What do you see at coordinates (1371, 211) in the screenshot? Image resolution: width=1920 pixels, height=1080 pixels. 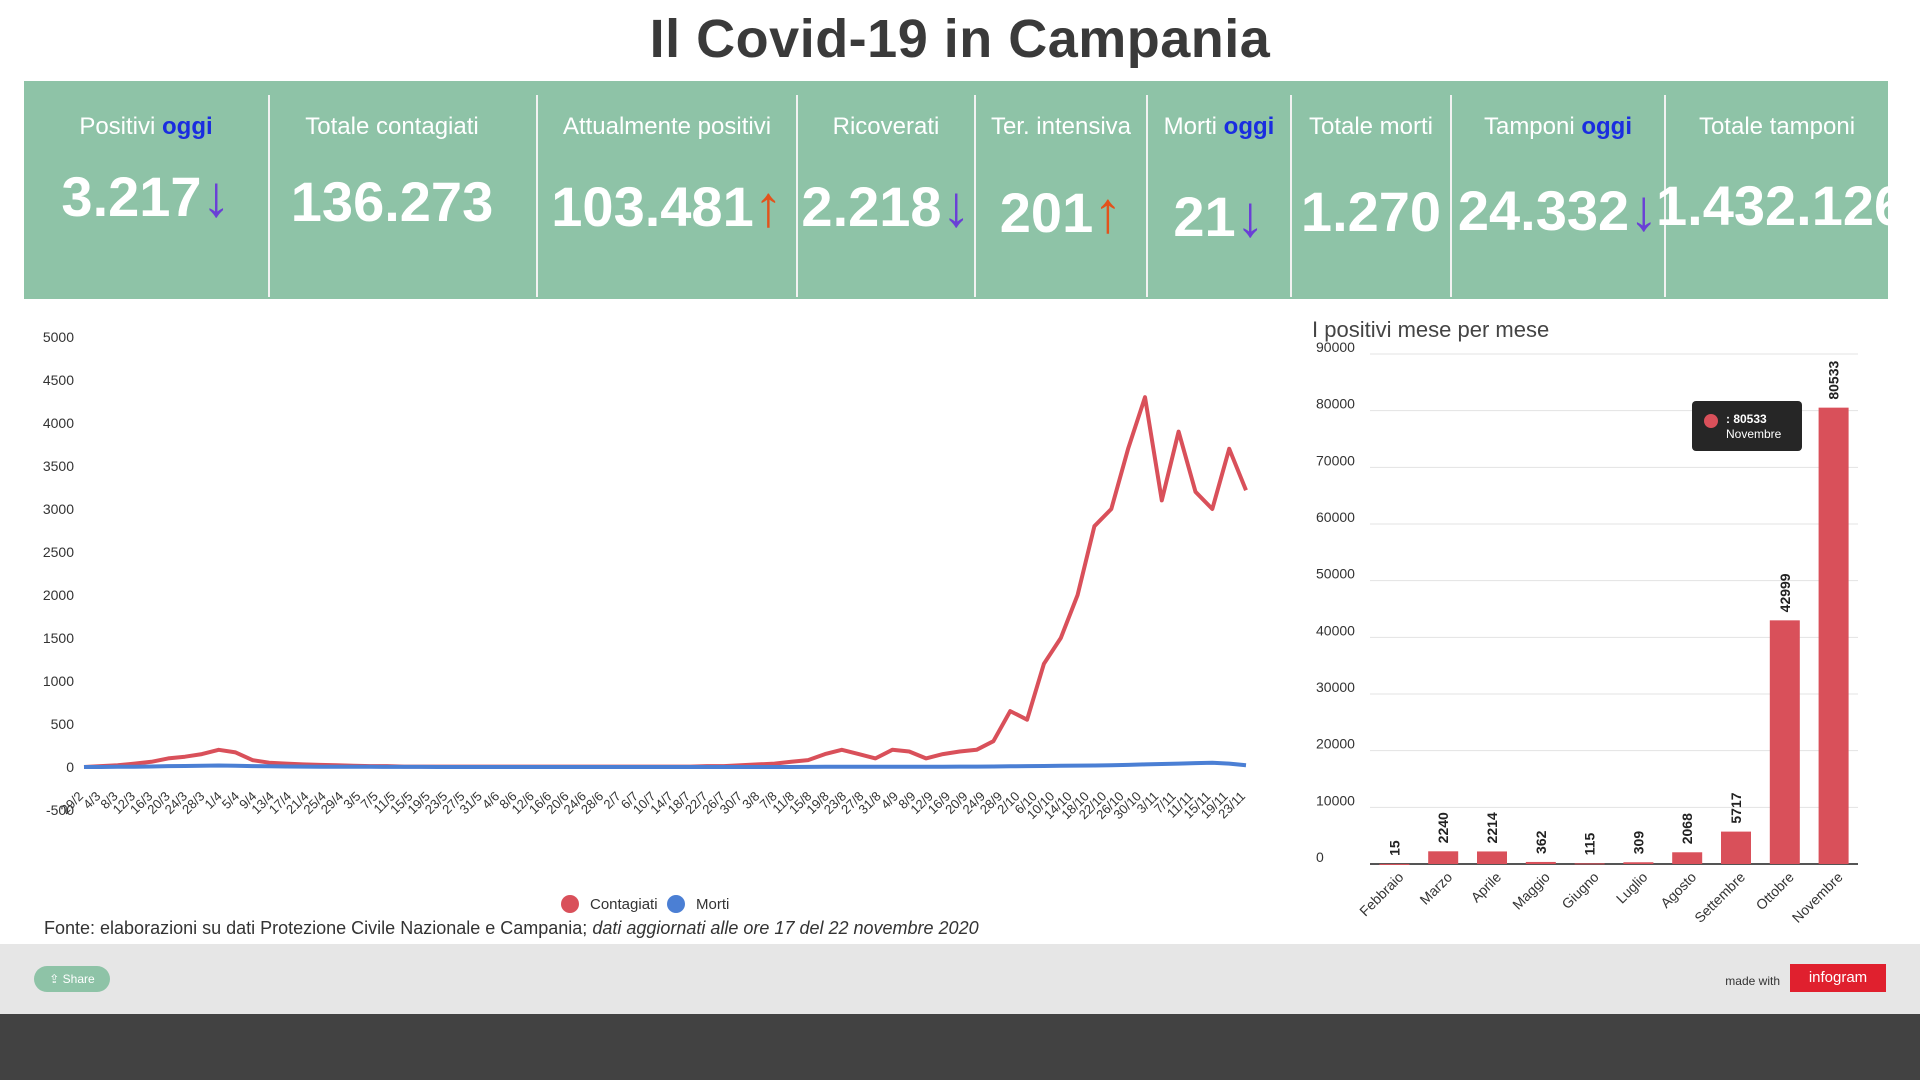 I see `stat-value: 1.270` at bounding box center [1371, 211].